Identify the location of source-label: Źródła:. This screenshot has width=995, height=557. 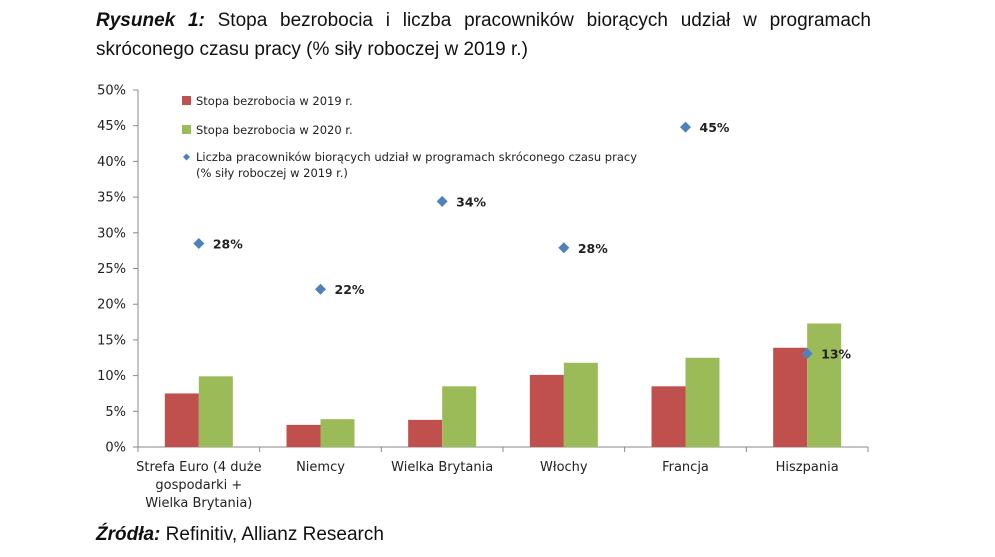
(128, 534).